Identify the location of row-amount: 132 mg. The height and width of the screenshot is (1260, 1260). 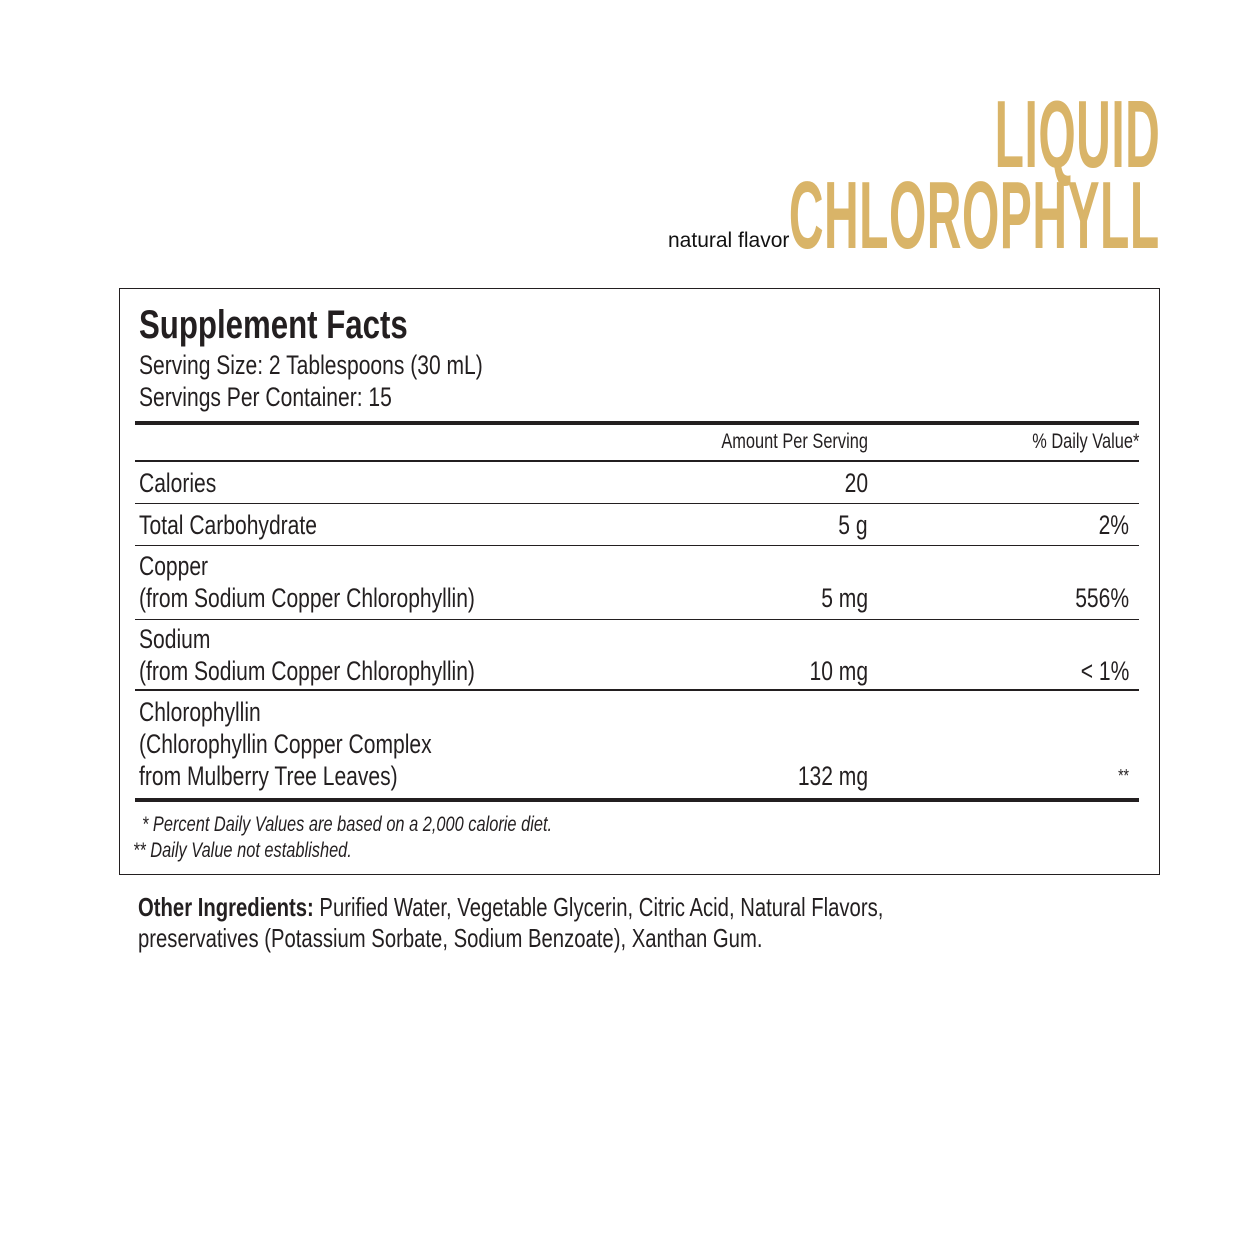
(832, 776).